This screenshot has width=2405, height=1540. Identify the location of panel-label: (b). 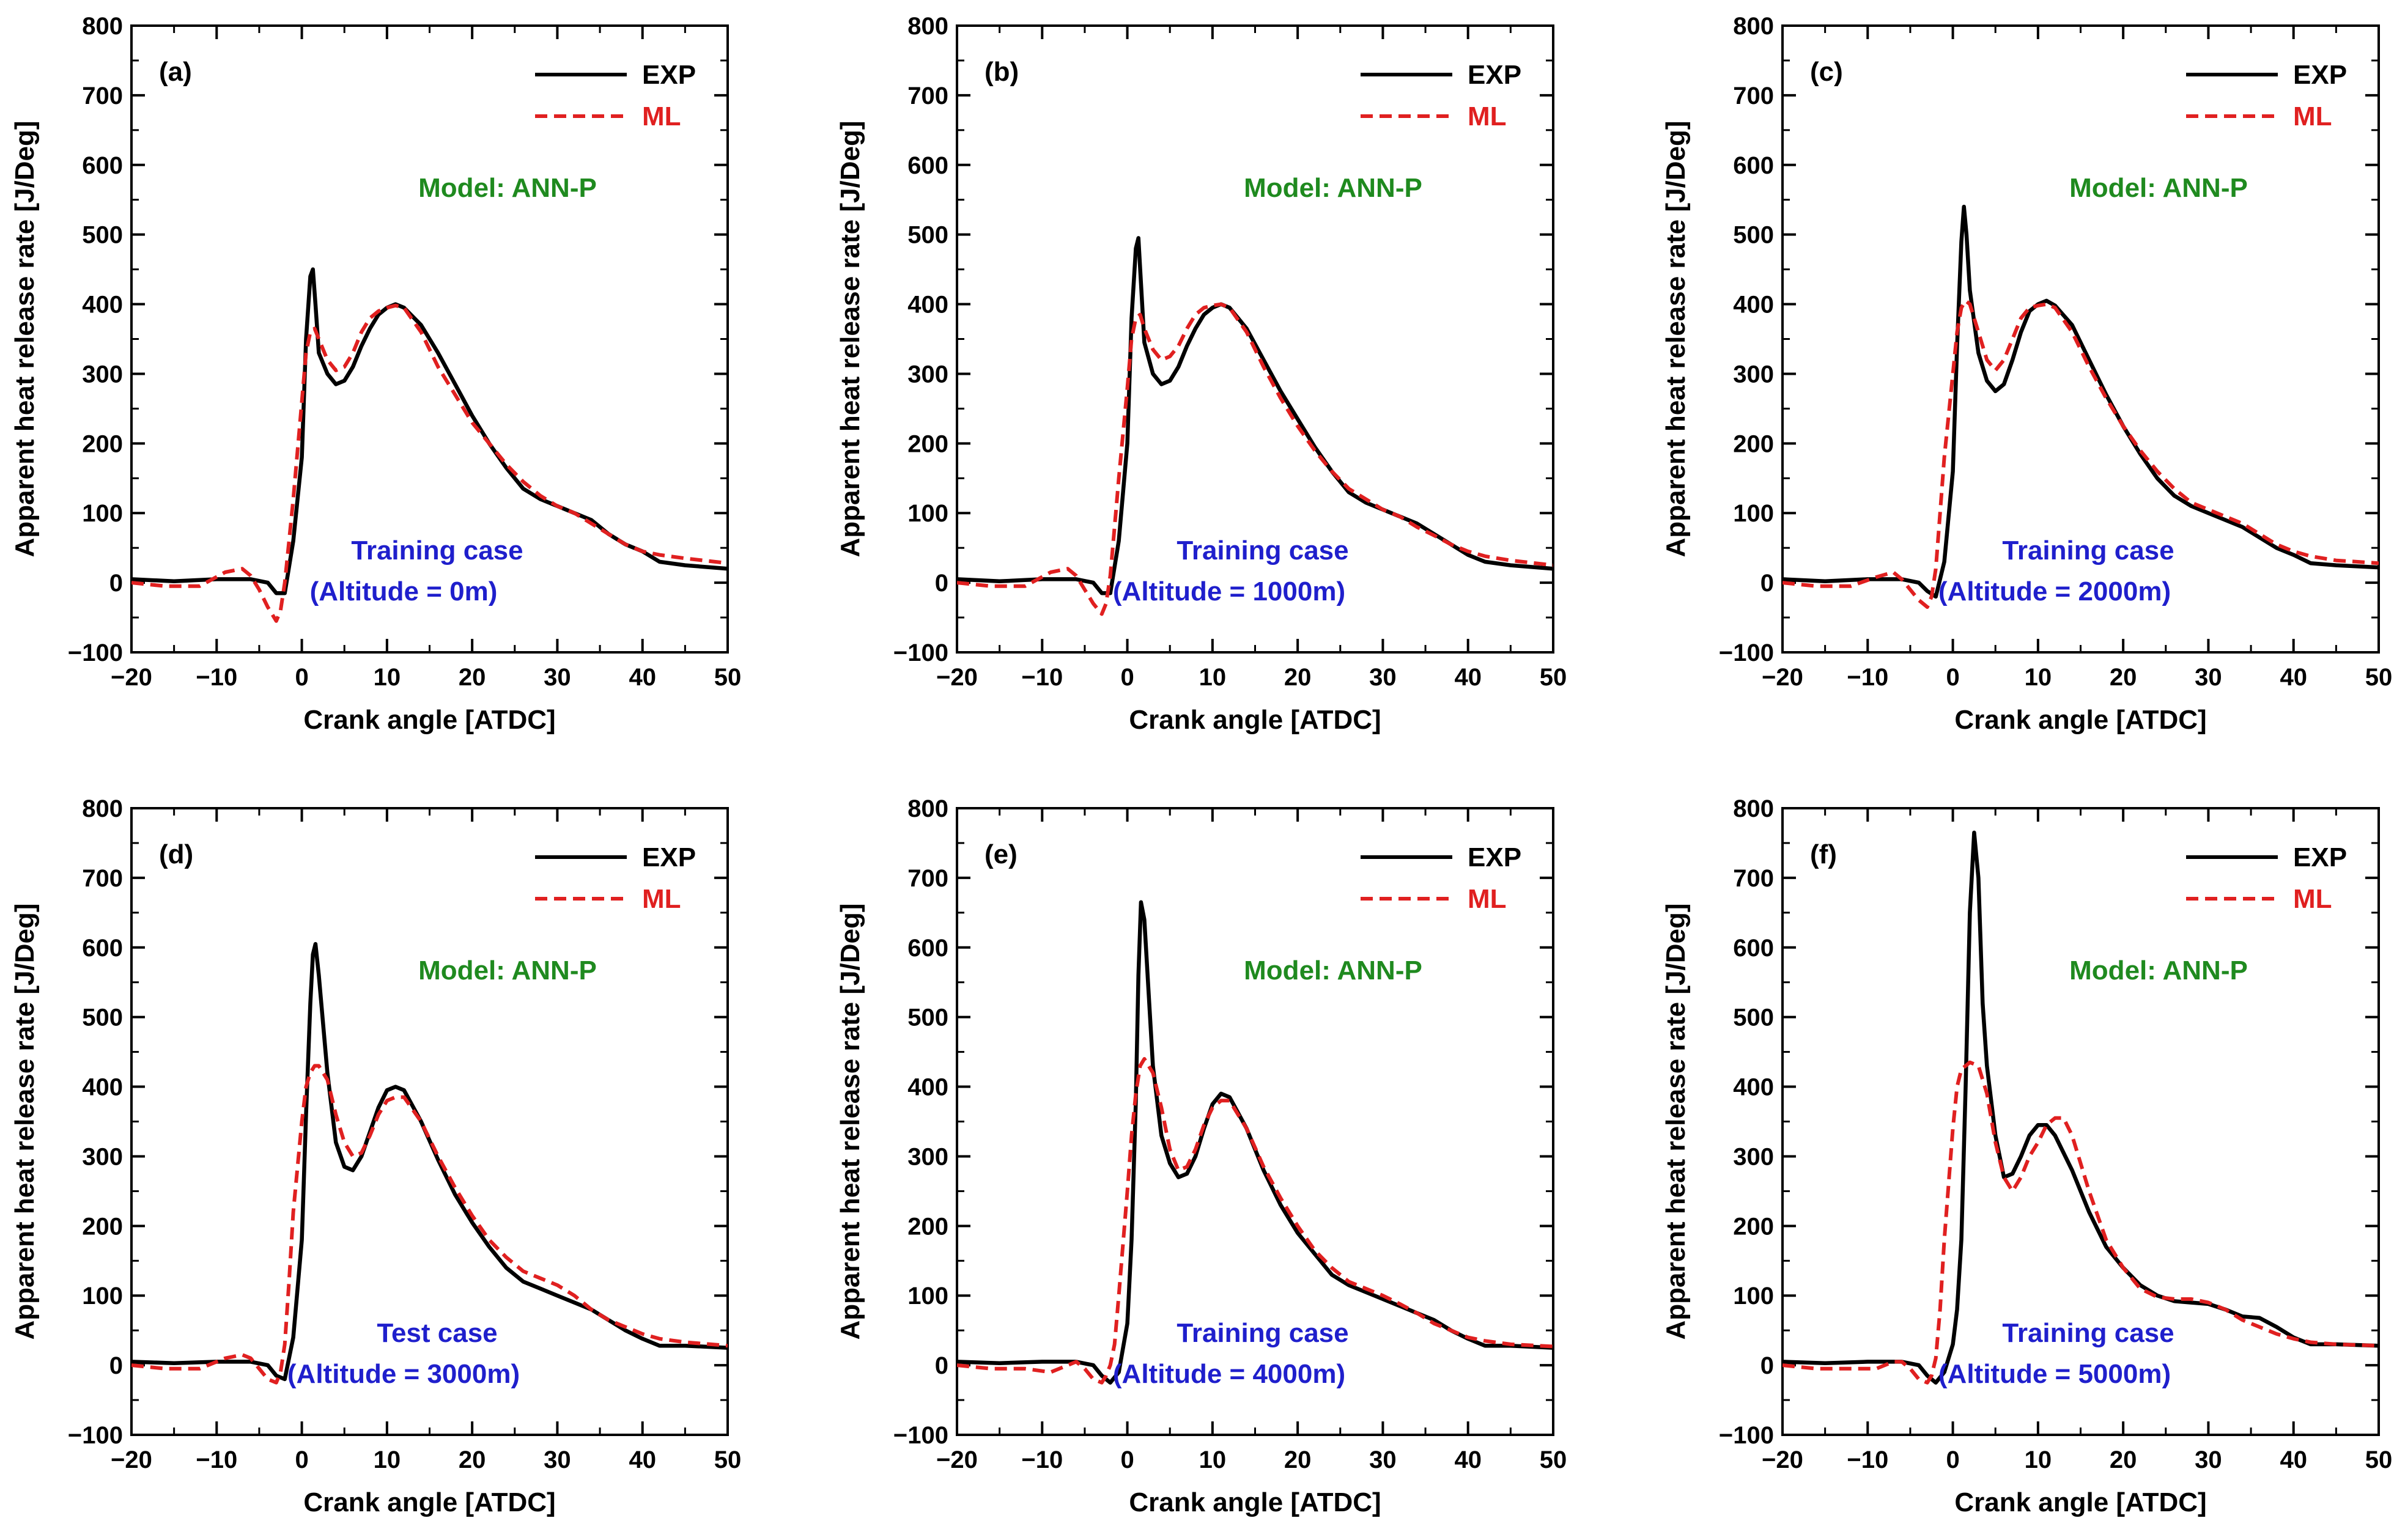
(1002, 72).